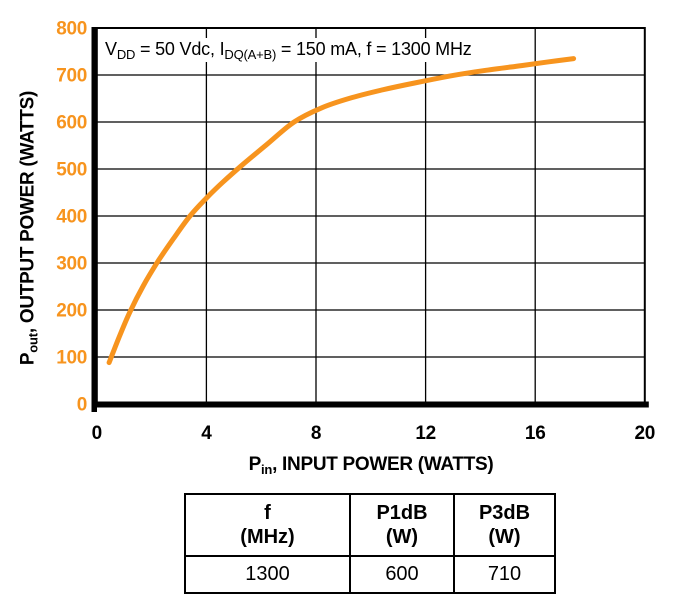 Image resolution: width=677 pixels, height=606 pixels. Describe the element at coordinates (425, 433) in the screenshot. I see `x-tick-label-12: 12` at that location.